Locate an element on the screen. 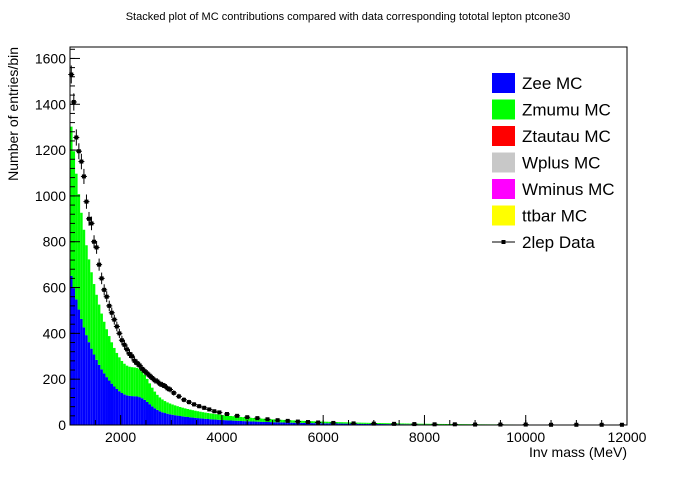 This screenshot has width=696, height=477. x-axis-label: Inv mass (MeV) is located at coordinates (578, 452).